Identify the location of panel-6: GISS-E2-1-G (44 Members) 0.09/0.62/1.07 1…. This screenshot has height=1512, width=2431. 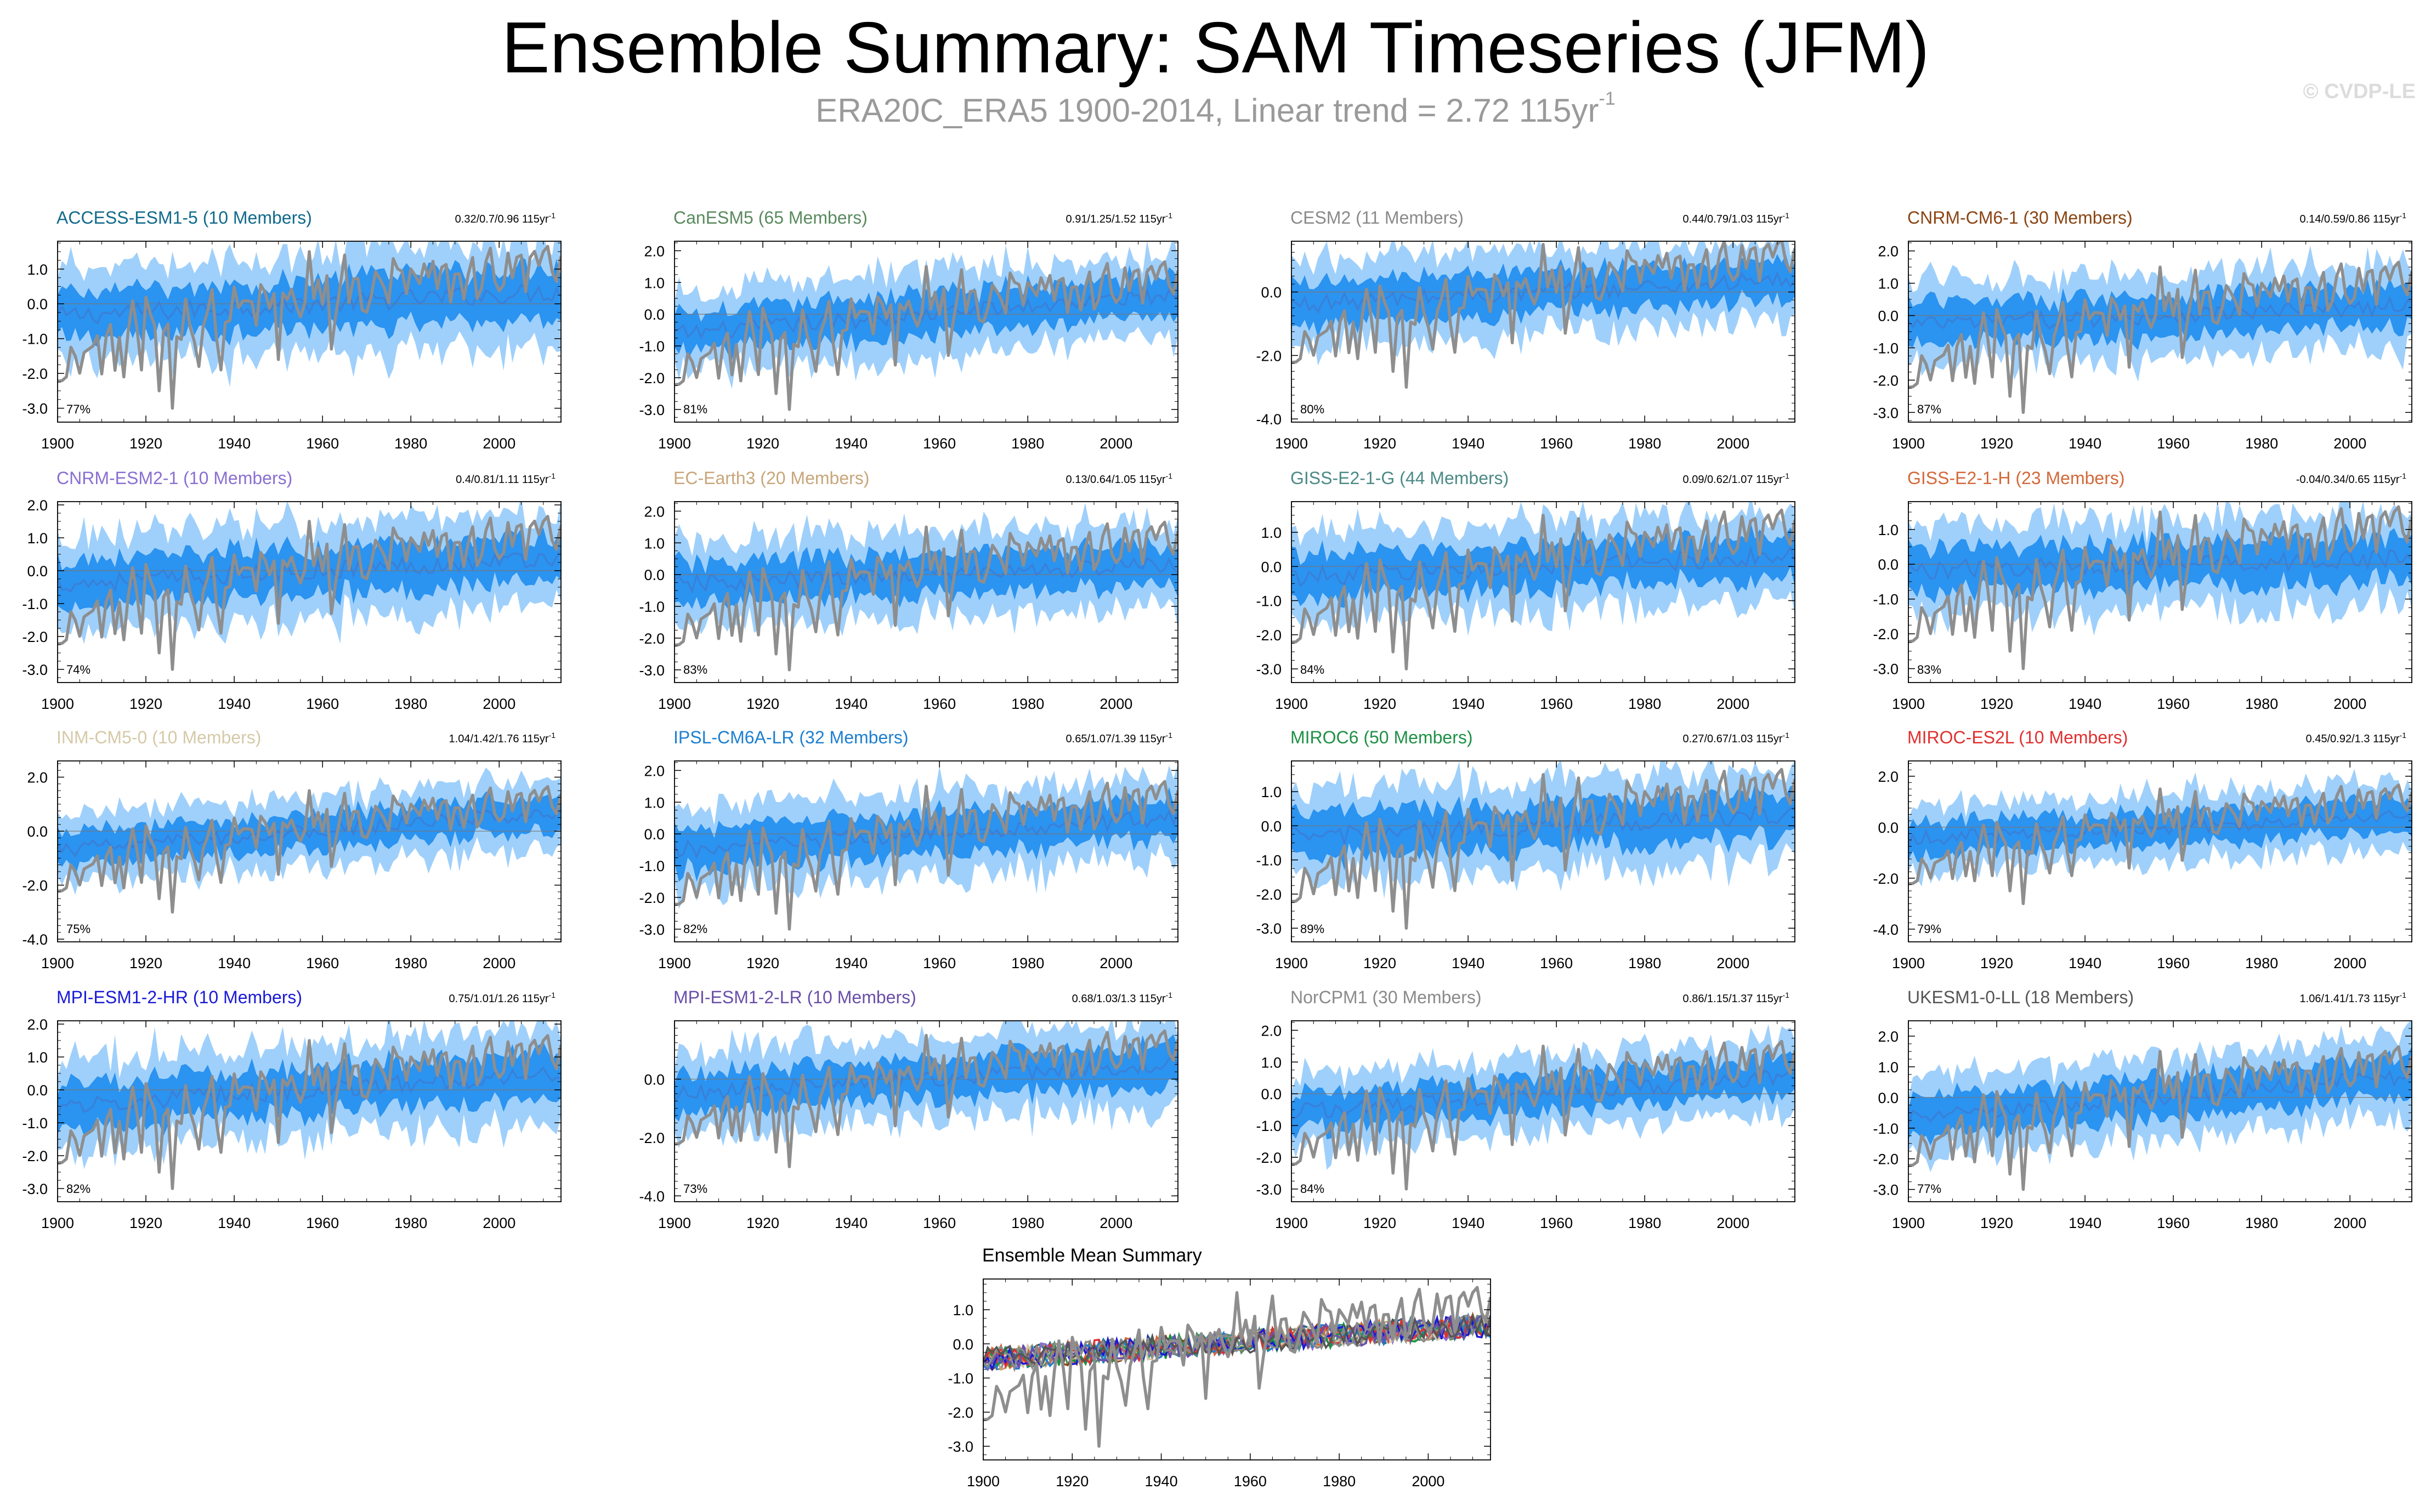
(1525, 590).